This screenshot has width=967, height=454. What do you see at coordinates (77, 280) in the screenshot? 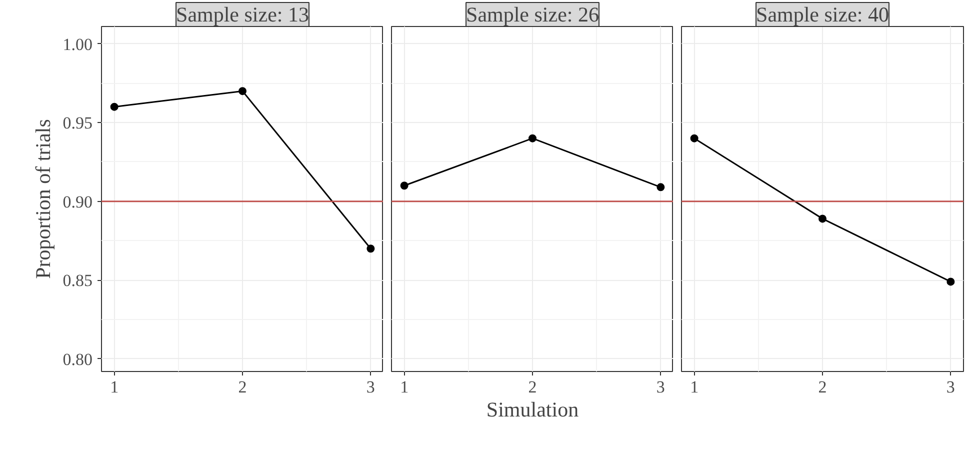
I see `y-tick-label: 0.85` at bounding box center [77, 280].